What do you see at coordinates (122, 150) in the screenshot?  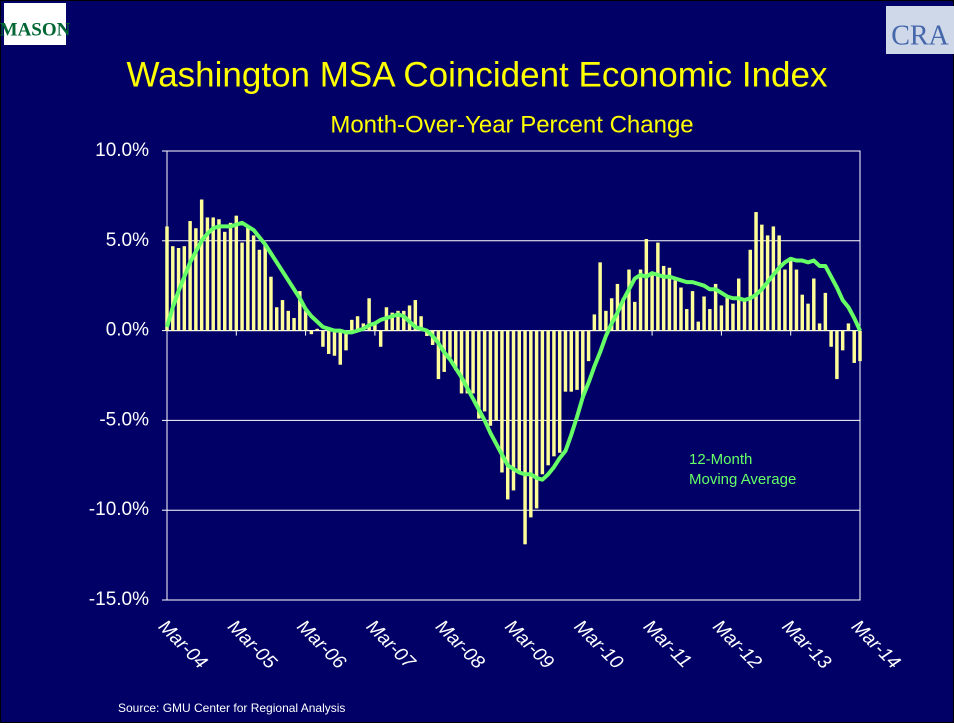 I see `y-tick-label: 10.0%` at bounding box center [122, 150].